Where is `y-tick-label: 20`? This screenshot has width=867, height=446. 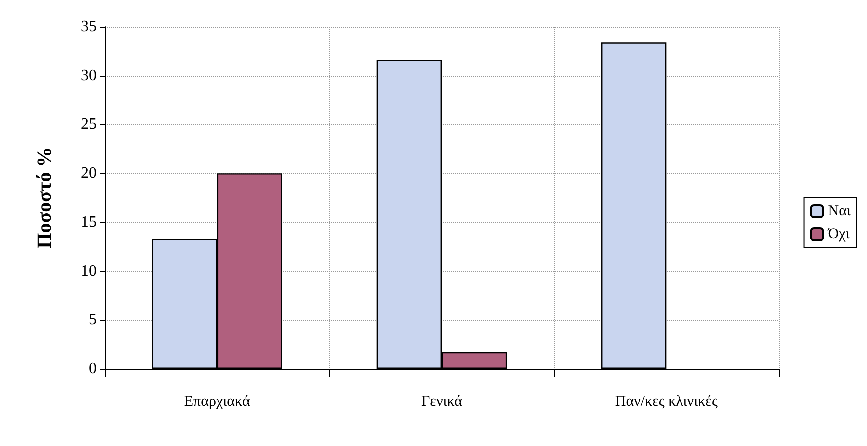 y-tick-label: 20 is located at coordinates (89, 173).